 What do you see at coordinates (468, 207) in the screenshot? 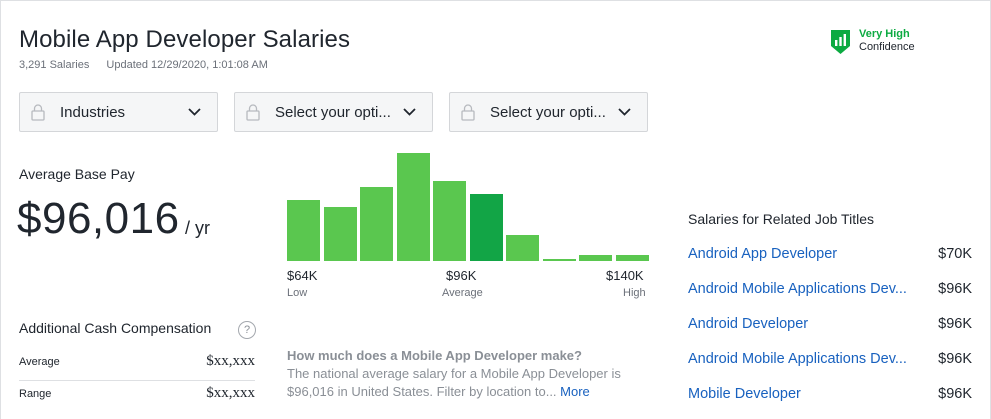
I see `salary-histogram` at bounding box center [468, 207].